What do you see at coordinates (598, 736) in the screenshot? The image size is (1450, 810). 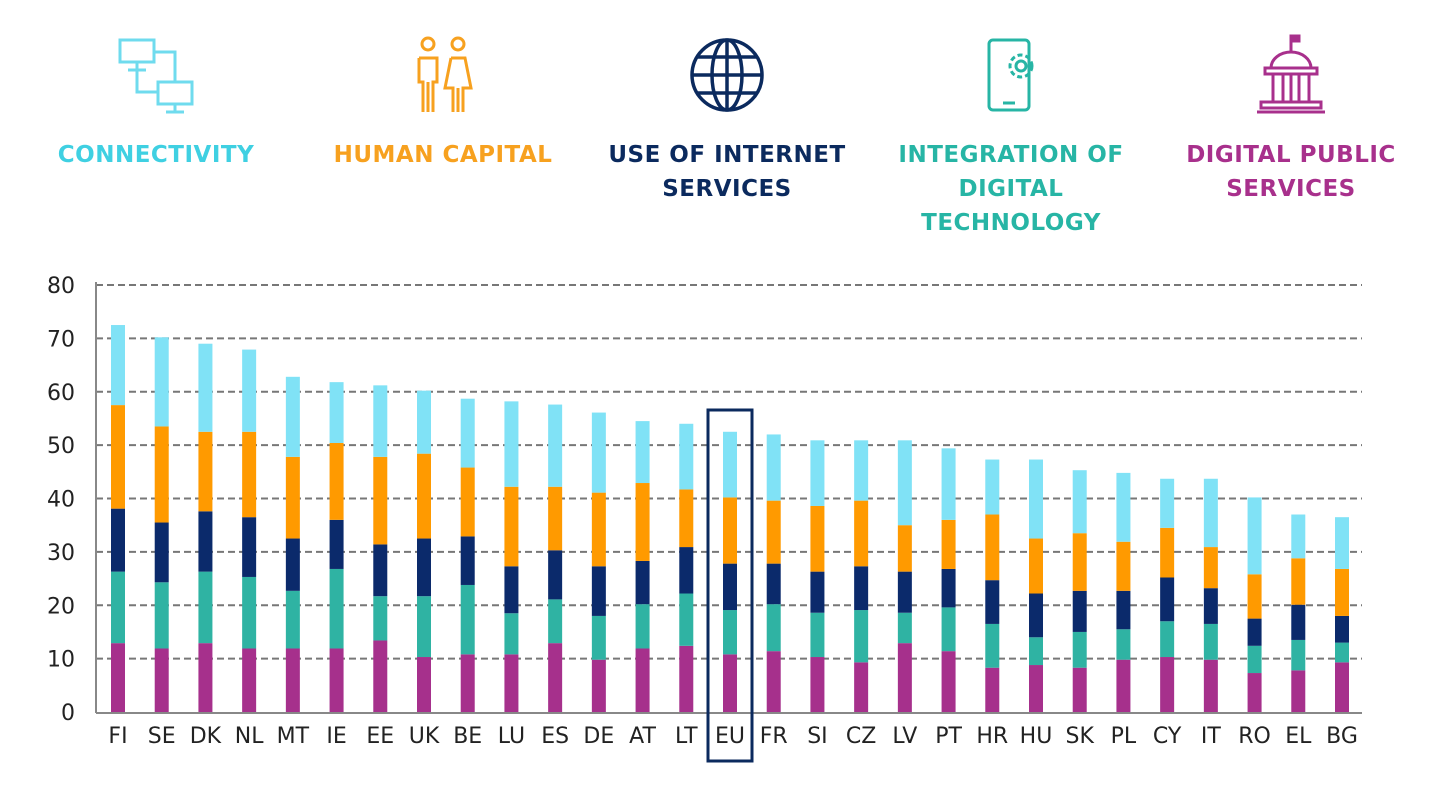 I see `x-tick-label: DE` at bounding box center [598, 736].